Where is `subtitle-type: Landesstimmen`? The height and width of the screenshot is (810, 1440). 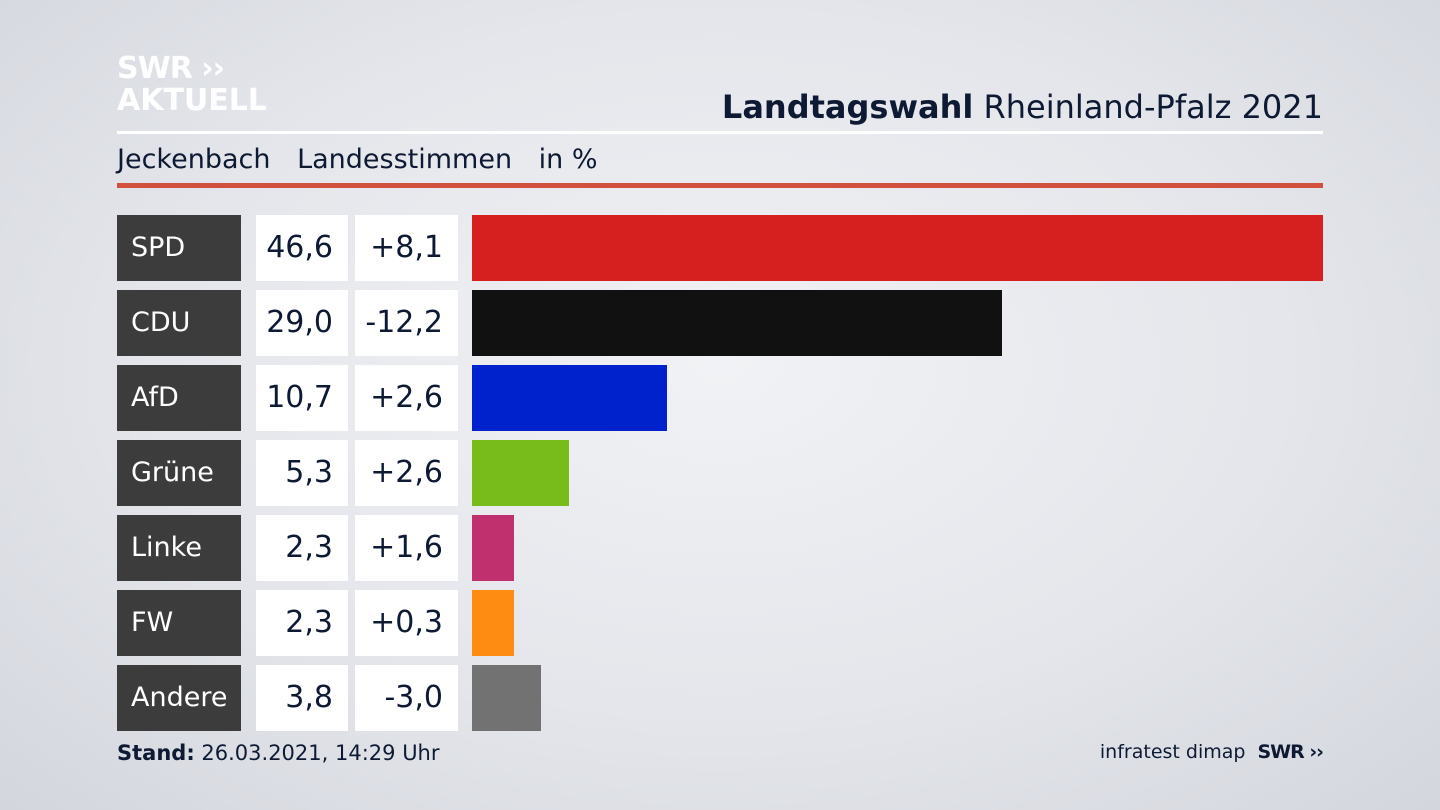 subtitle-type: Landesstimmen is located at coordinates (405, 159).